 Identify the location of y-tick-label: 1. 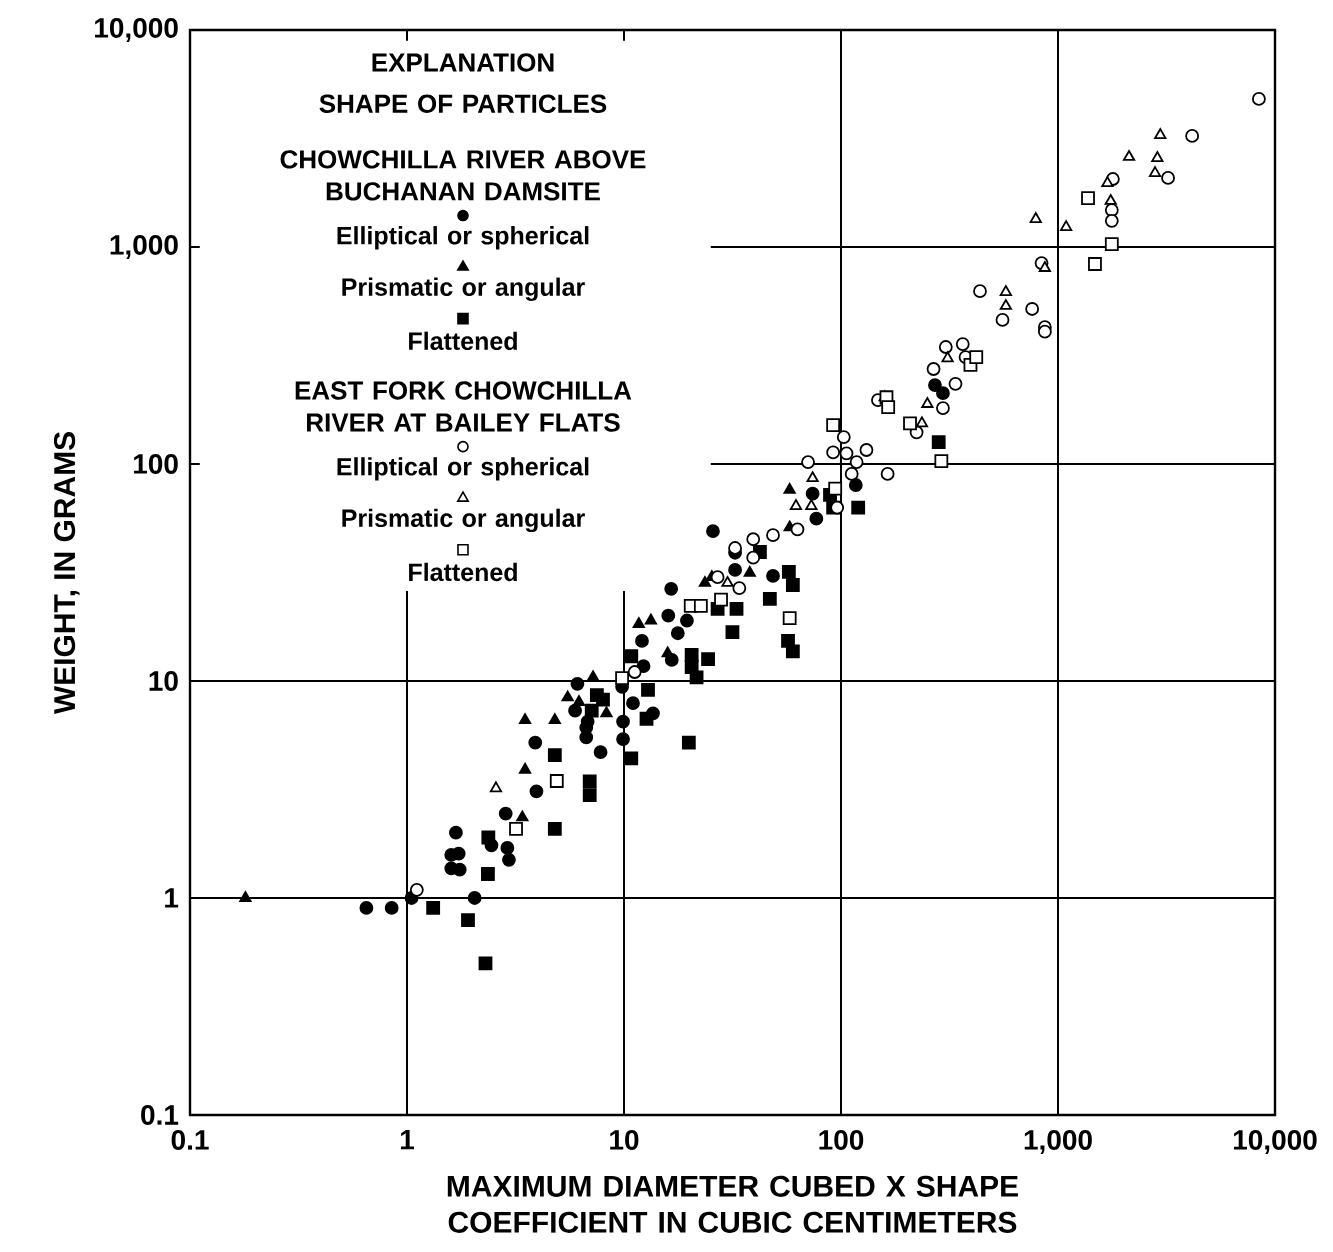
(172, 898).